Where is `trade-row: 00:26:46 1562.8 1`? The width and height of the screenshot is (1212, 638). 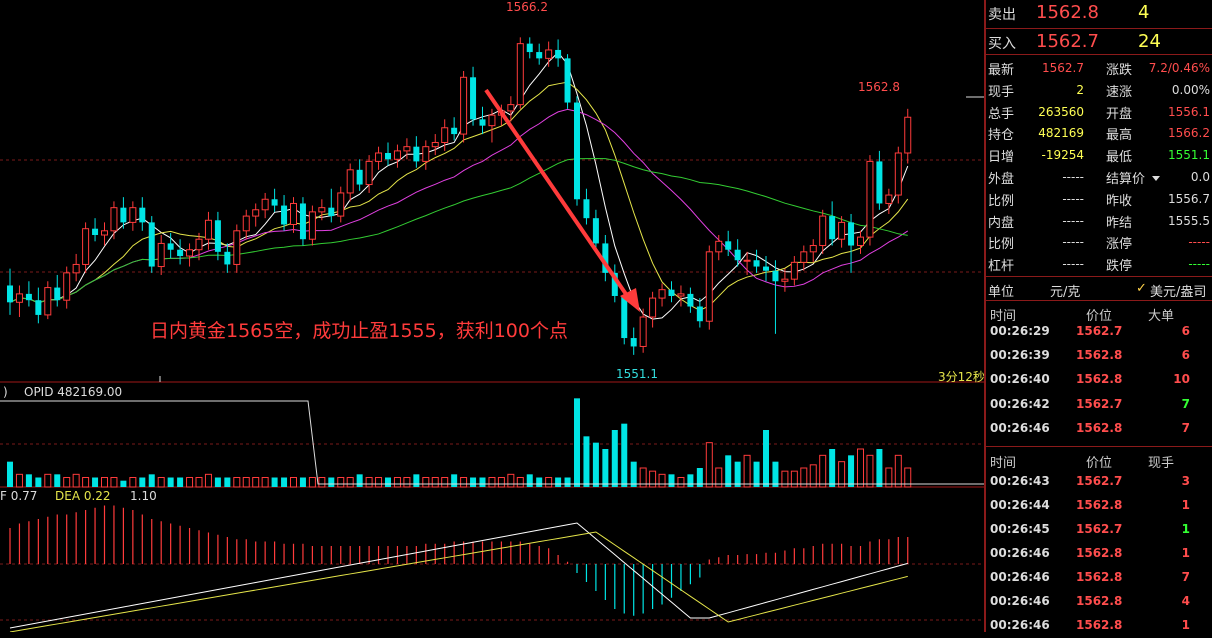 trade-row: 00:26:46 1562.8 1 is located at coordinates (1099, 626).